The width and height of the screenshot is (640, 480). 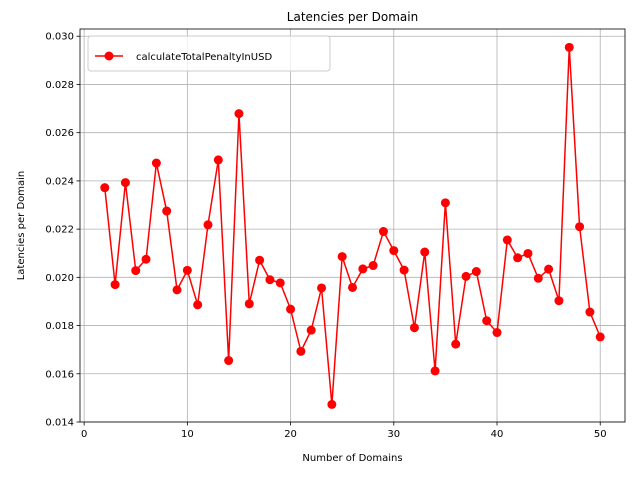 I want to click on x-tick-label: 30, so click(x=393, y=434).